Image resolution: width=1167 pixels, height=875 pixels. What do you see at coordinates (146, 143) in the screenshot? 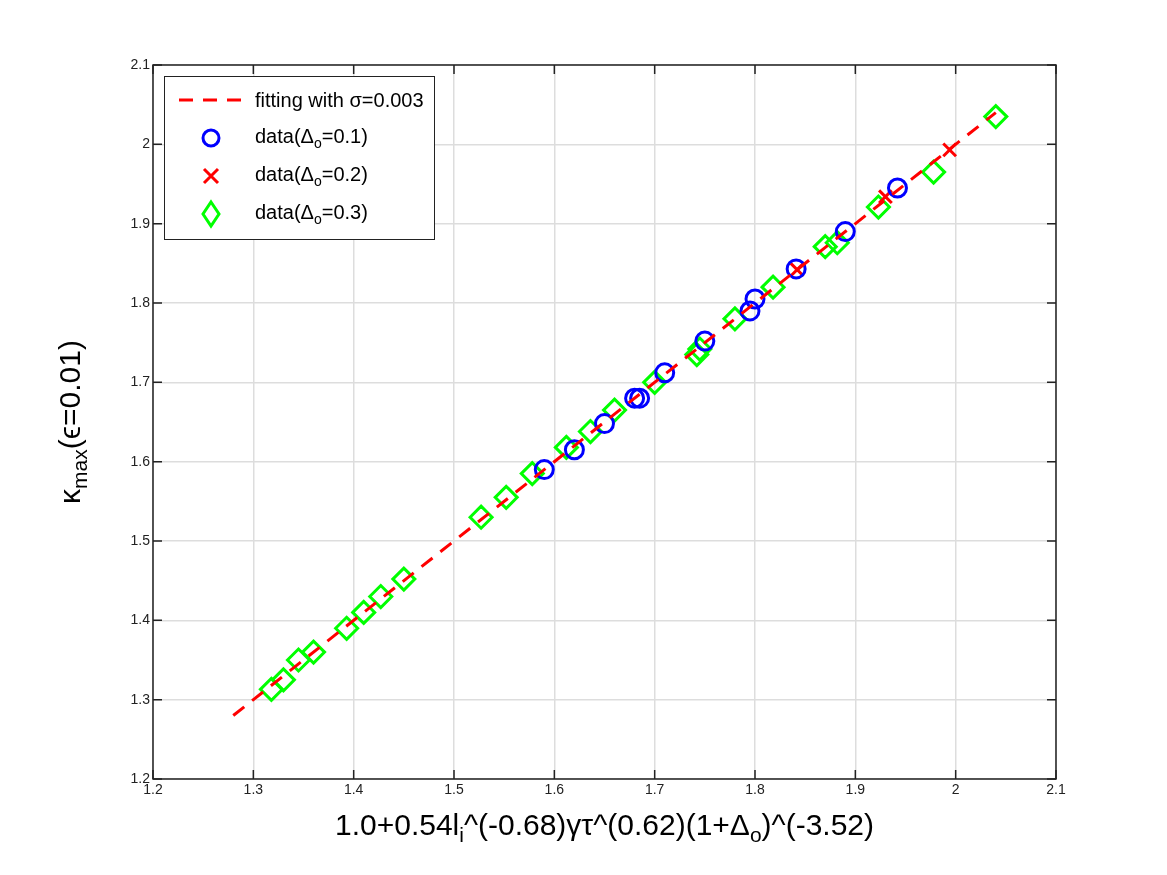
I see `y-tick-label: 2` at bounding box center [146, 143].